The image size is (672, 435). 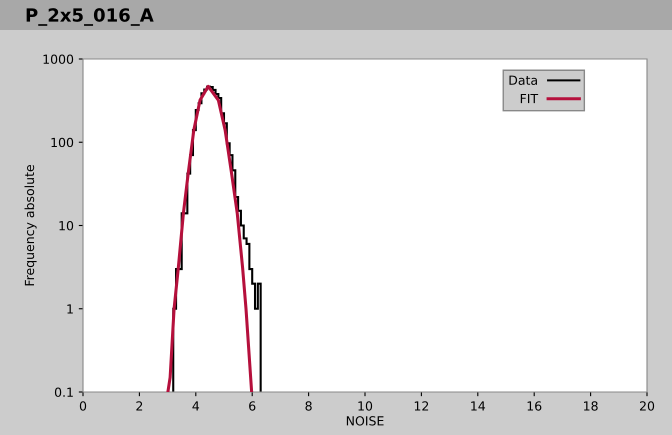 What do you see at coordinates (30, 225) in the screenshot?
I see `y-axis-title: Frequency absolute` at bounding box center [30, 225].